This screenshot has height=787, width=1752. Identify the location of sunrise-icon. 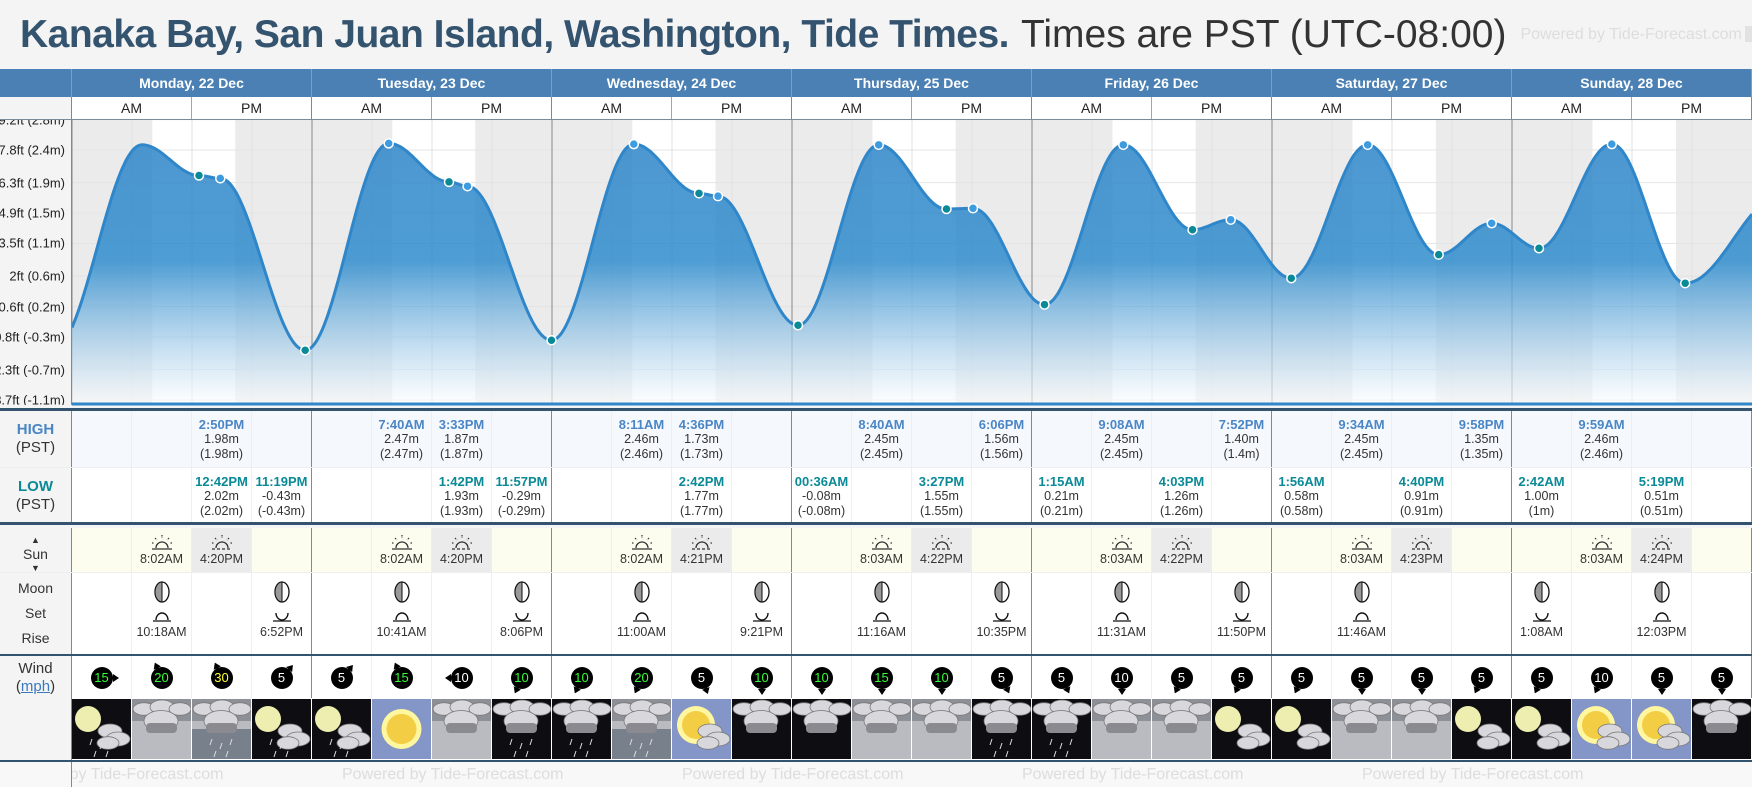
(161, 543).